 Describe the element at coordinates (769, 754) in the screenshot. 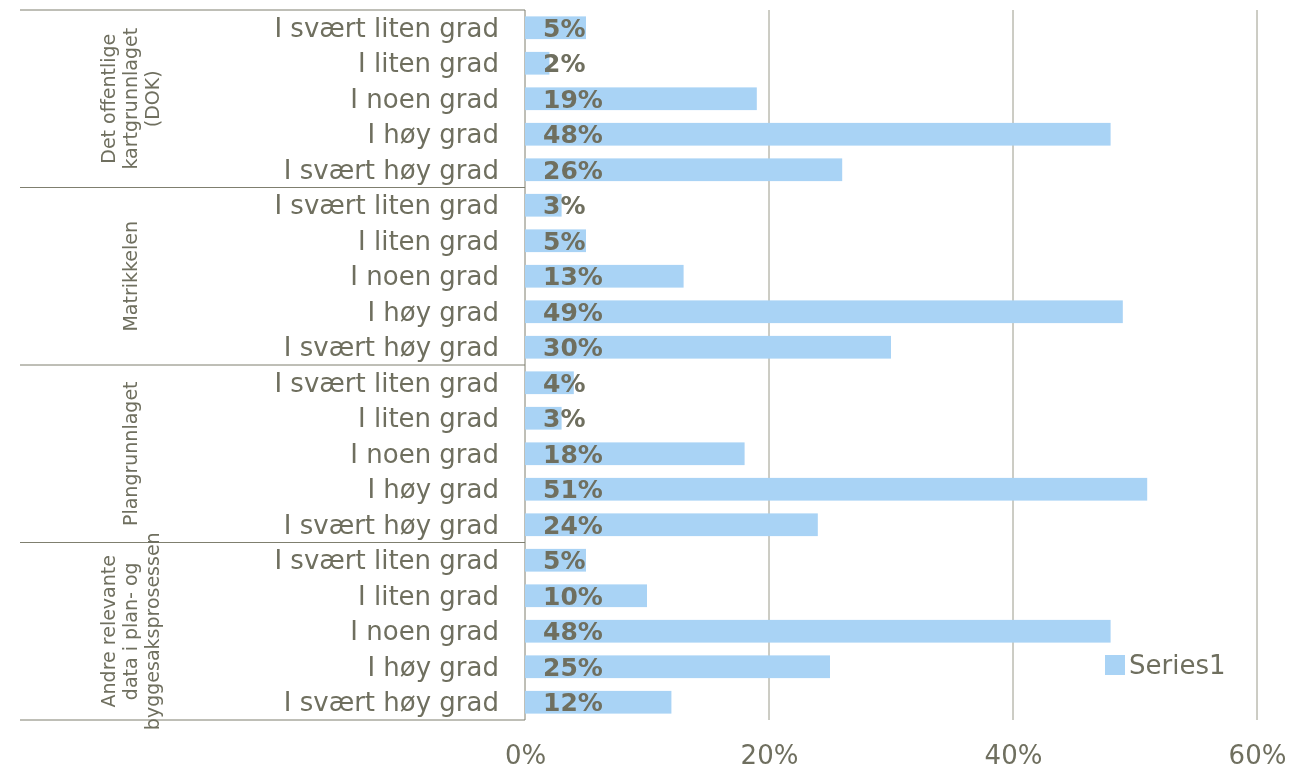

I see `x-tick-label: 20%` at that location.